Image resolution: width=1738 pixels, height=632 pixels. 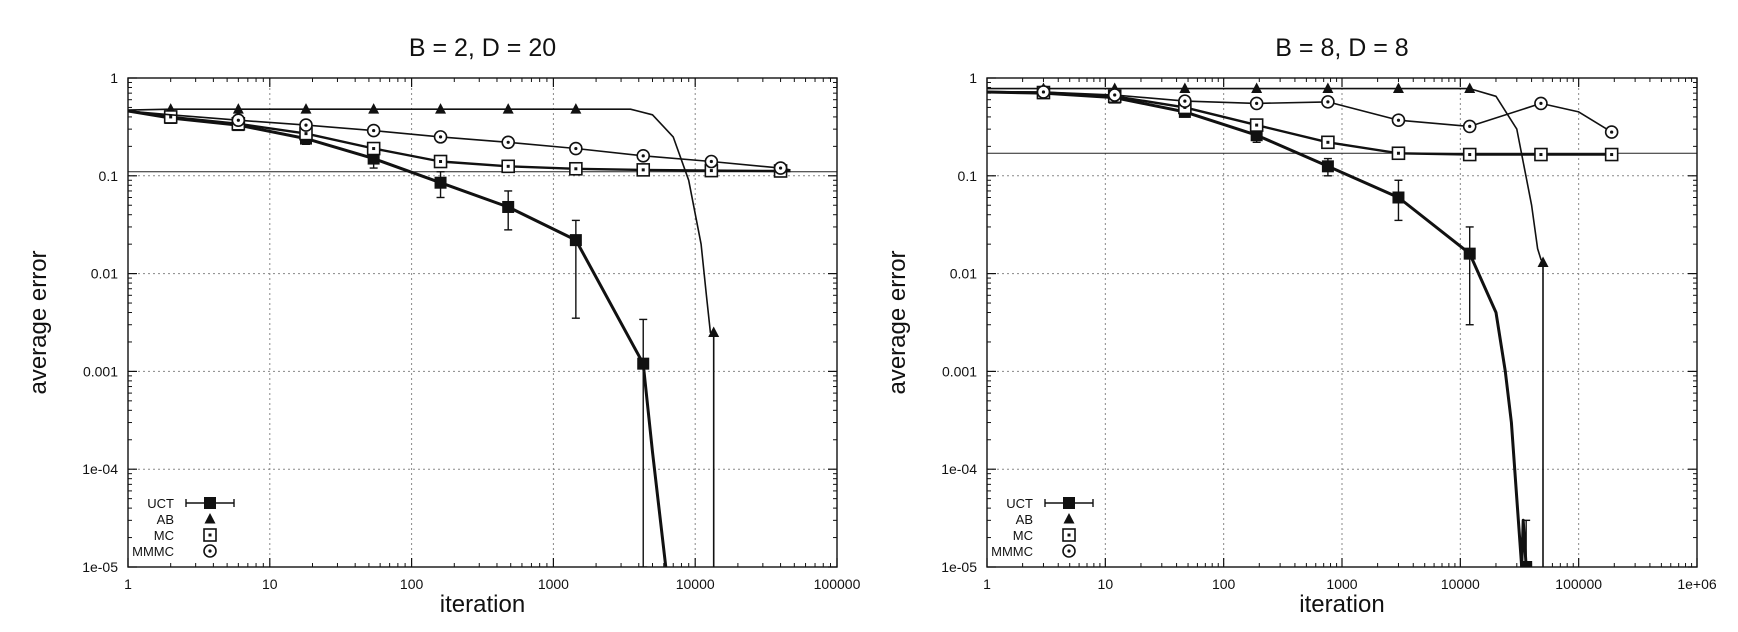 What do you see at coordinates (210, 551) in the screenshot?
I see `chart1-legend-mmmc-marker-group` at bounding box center [210, 551].